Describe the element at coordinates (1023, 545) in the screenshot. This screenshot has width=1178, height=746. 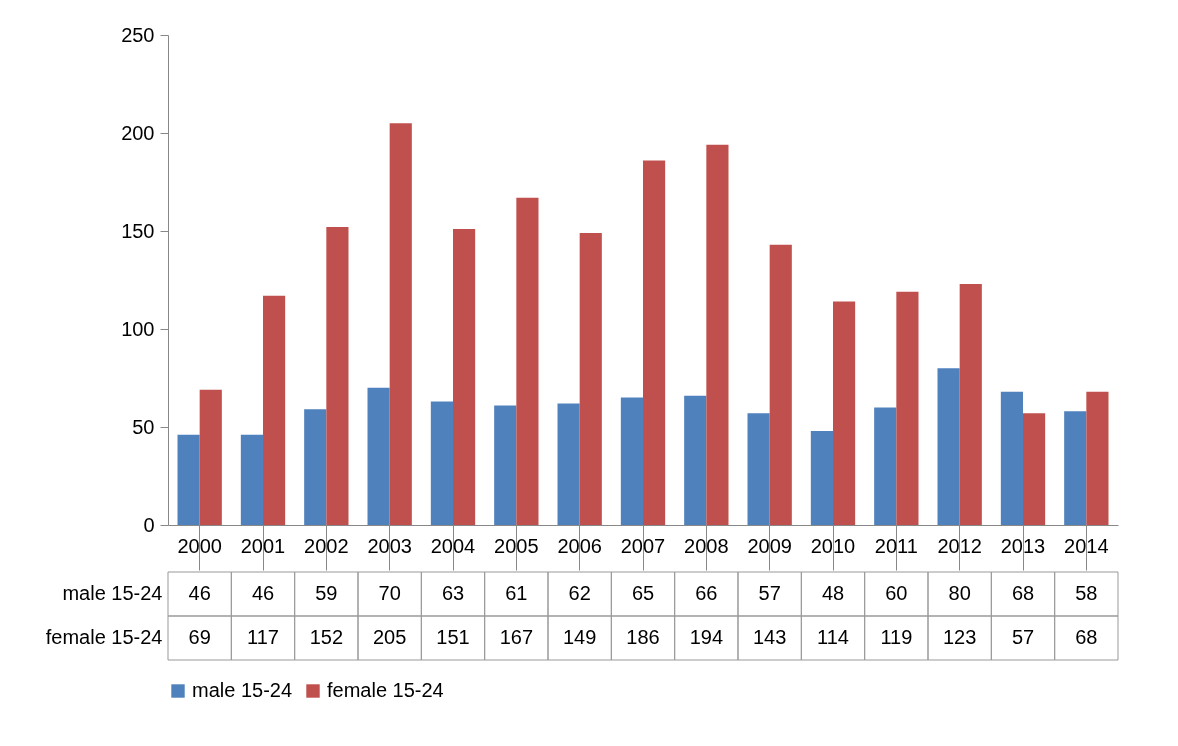
I see `x-tick-label: 2013` at that location.